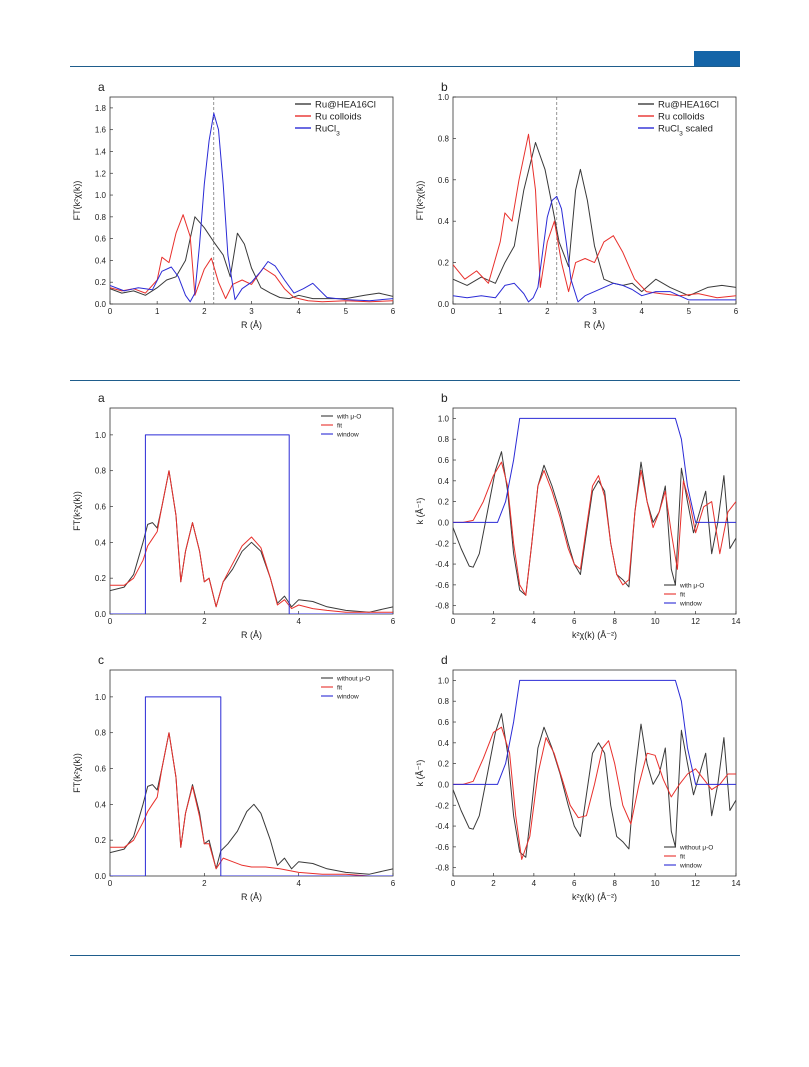  Describe the element at coordinates (101, 173) in the screenshot. I see `y-tick-label: 1.2` at that location.